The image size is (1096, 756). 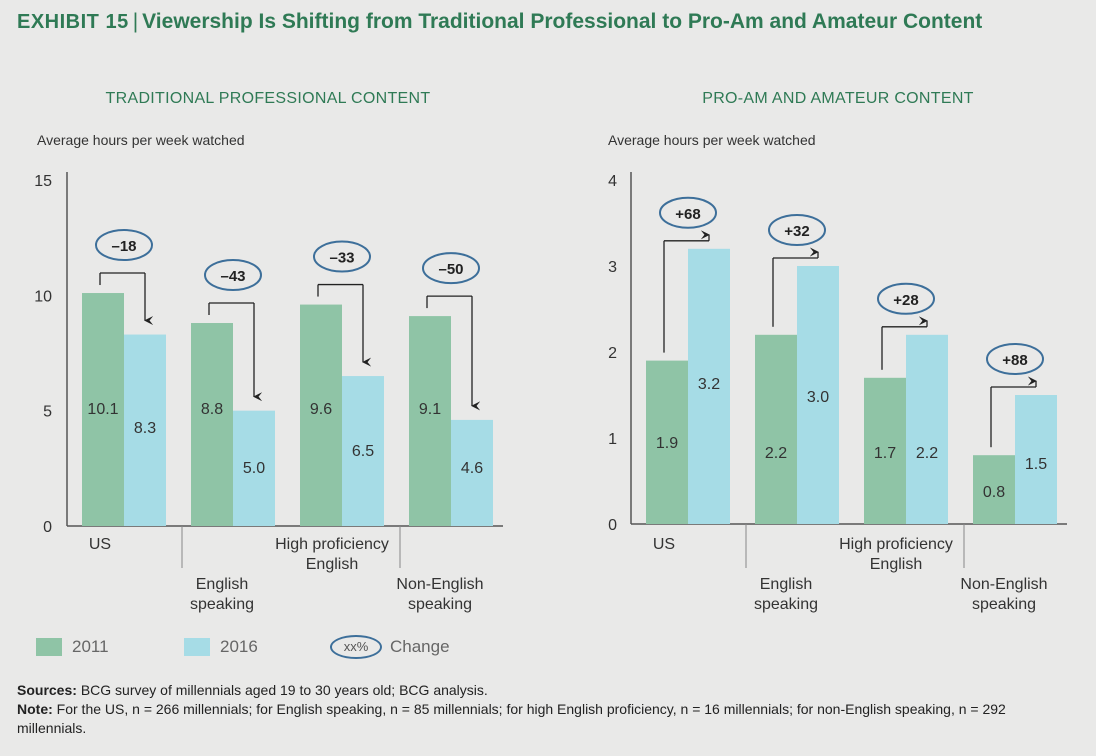 What do you see at coordinates (102, 409) in the screenshot?
I see `bar-label-2011: 10.1` at bounding box center [102, 409].